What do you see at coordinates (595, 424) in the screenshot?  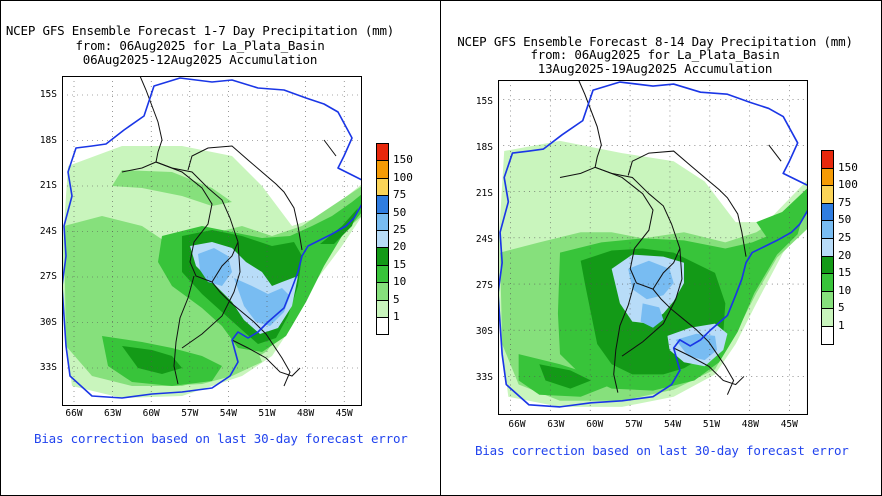 I see `lon-tick-label: 60W` at bounding box center [595, 424].